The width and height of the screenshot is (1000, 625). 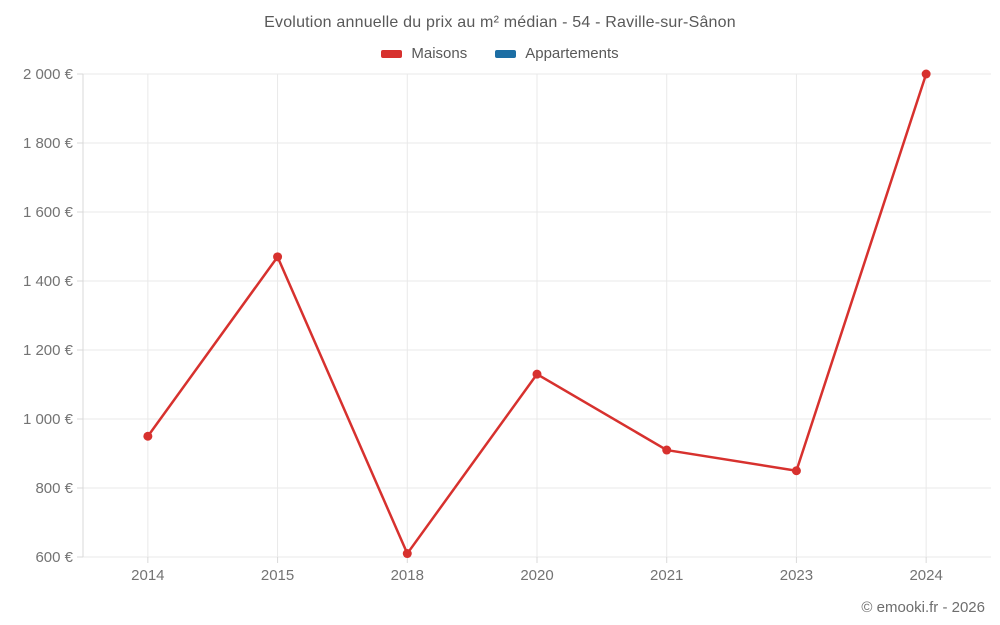 I want to click on x-axis-label: 2023, so click(x=796, y=575).